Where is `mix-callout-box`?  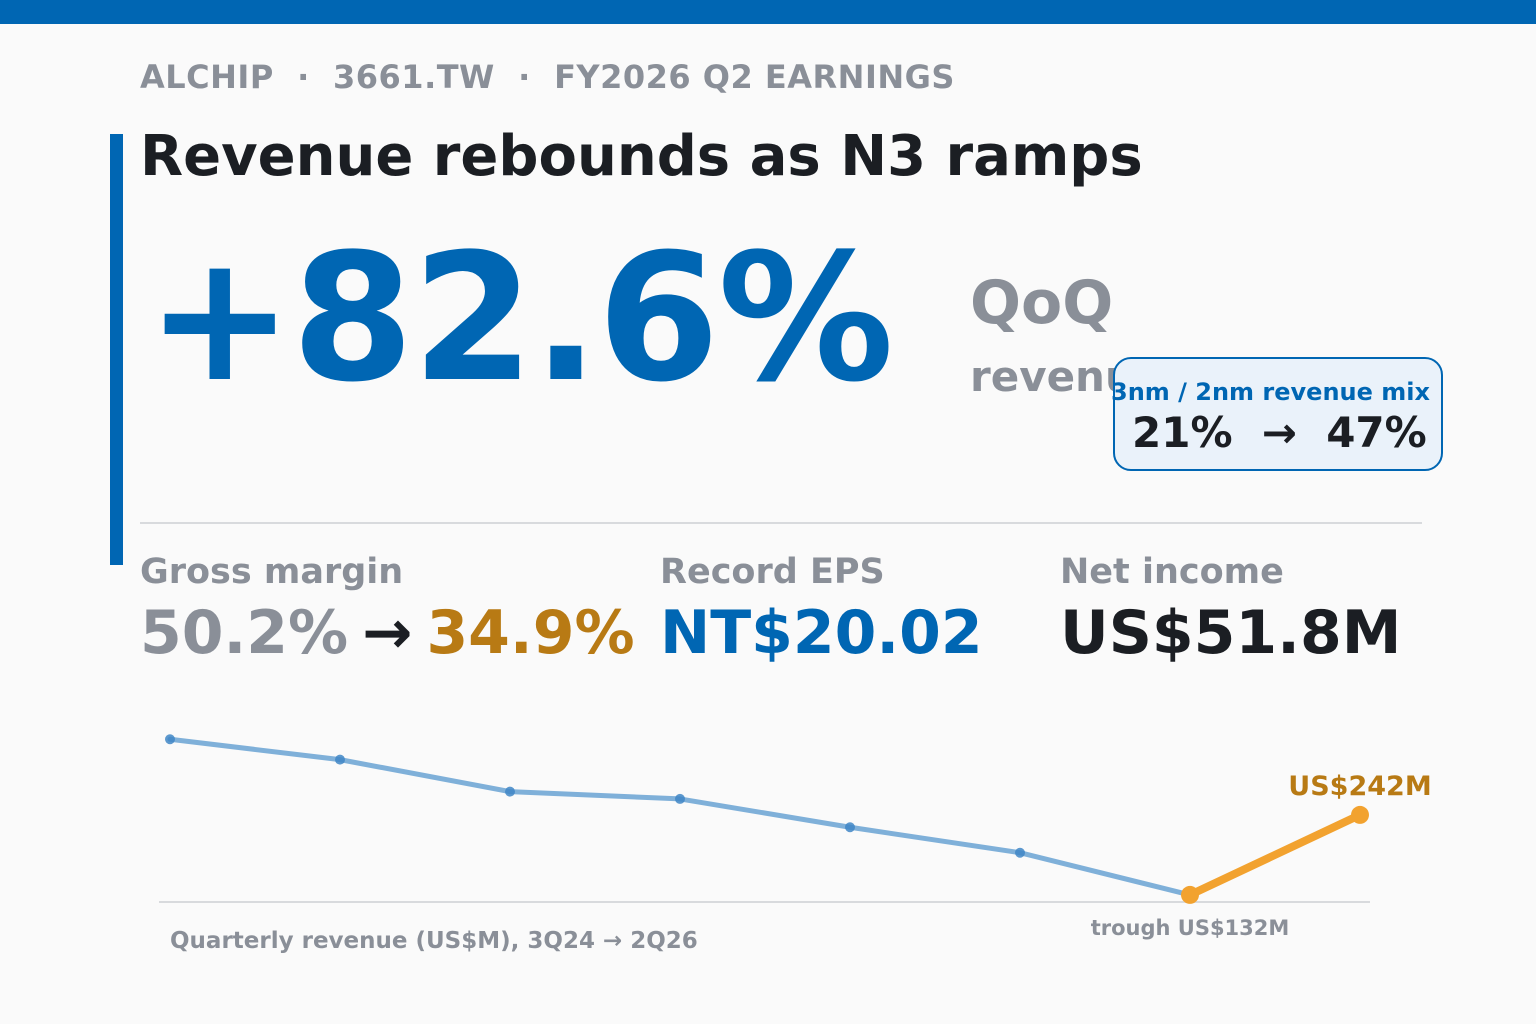 mix-callout-box is located at coordinates (1278, 414).